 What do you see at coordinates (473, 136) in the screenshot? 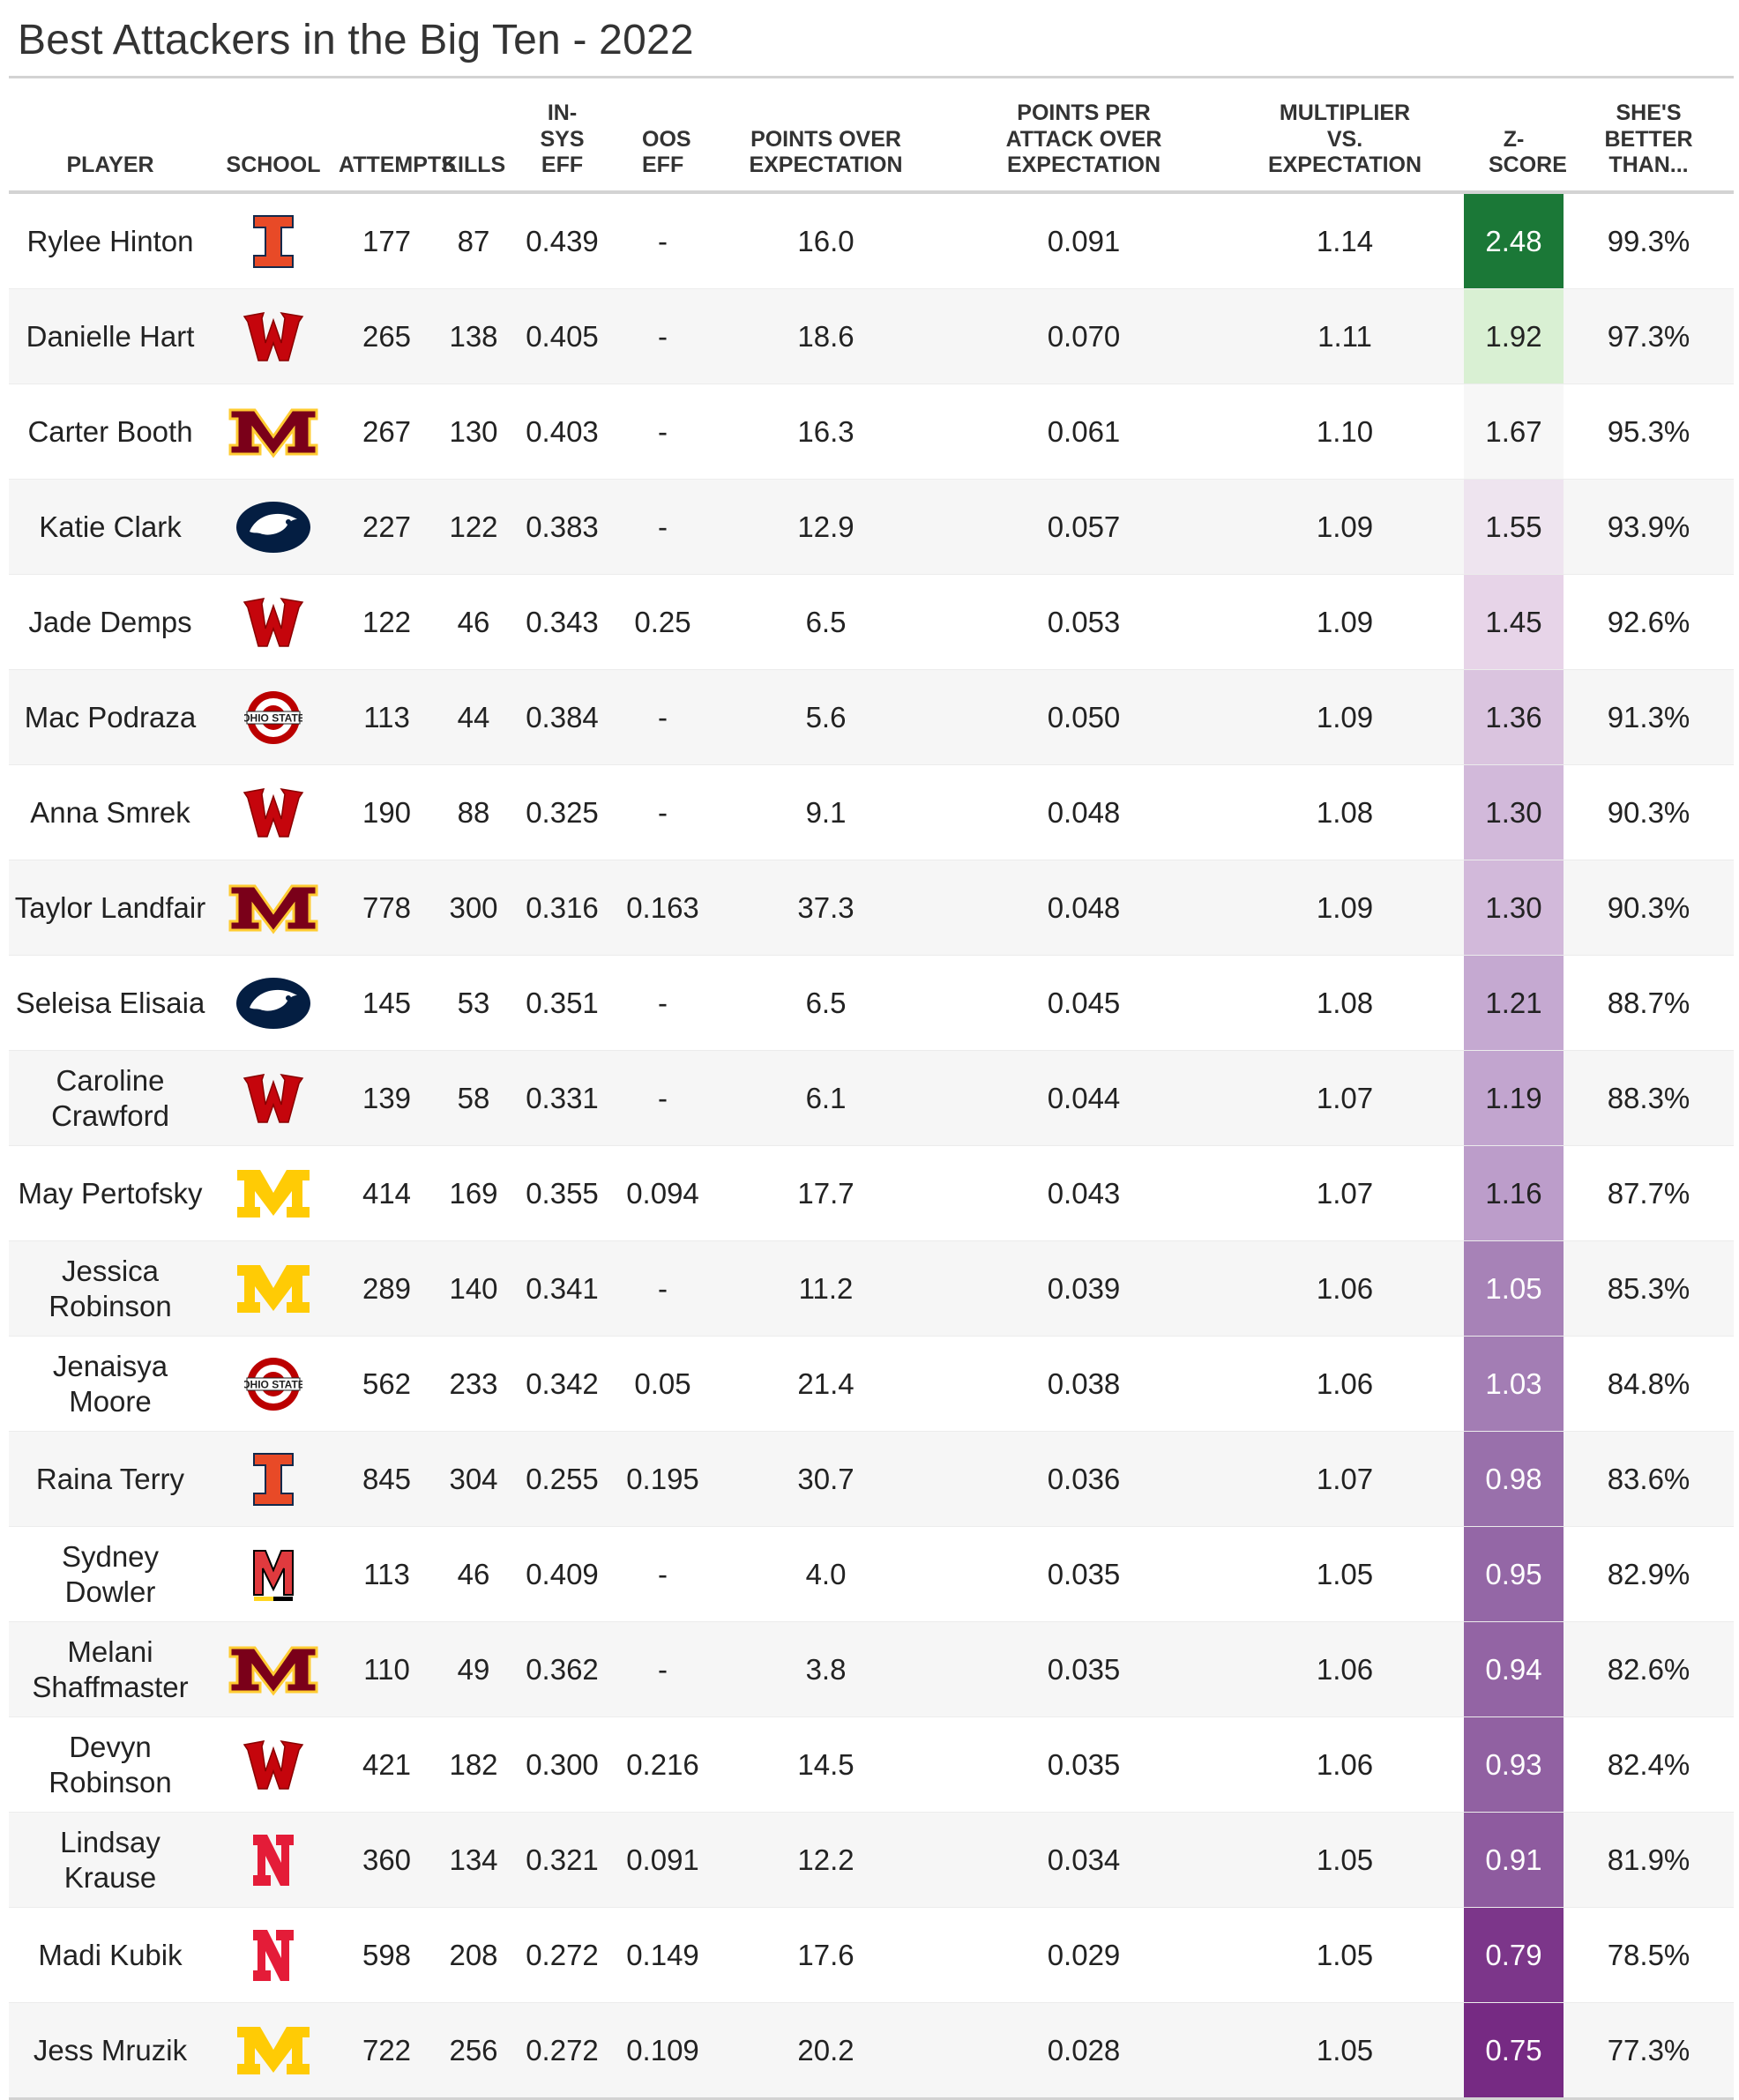
I see `col-header-kills: KILLS` at bounding box center [473, 136].